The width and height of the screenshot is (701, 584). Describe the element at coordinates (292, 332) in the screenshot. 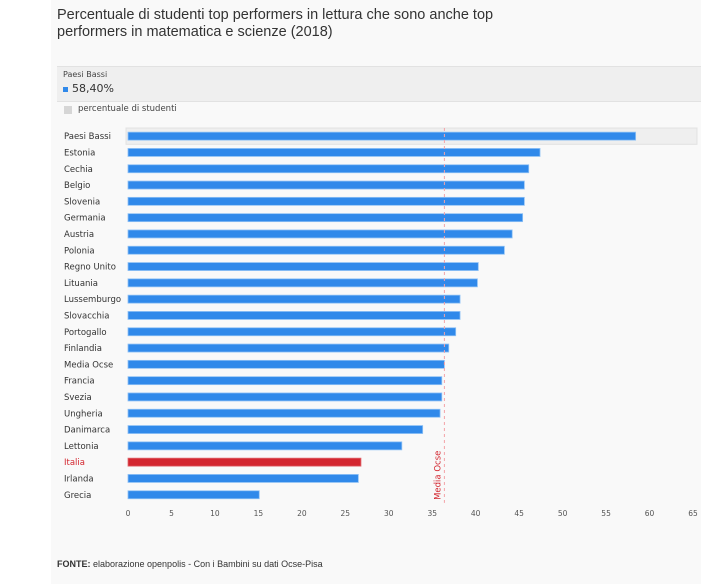

I see `bar-portogallo` at that location.